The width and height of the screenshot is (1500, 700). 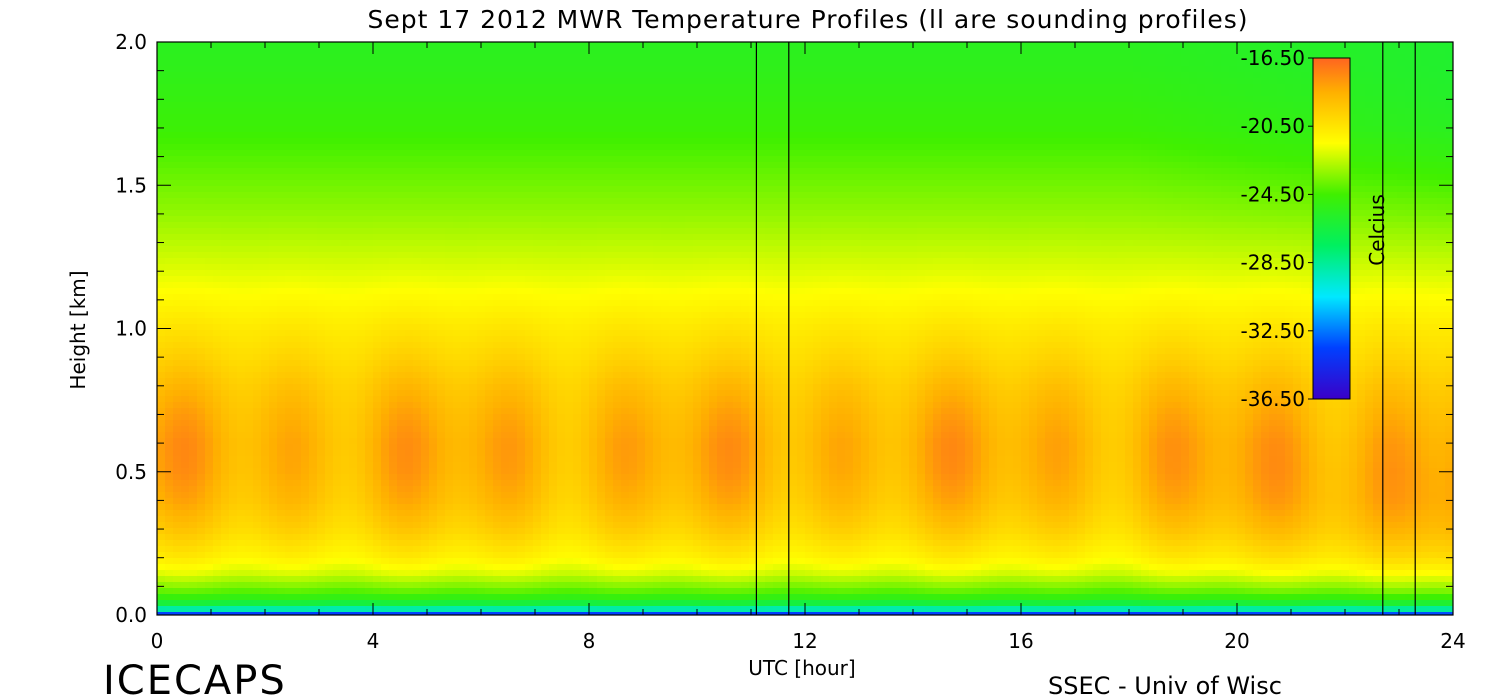 I want to click on colorbar-tick-label: -28.50, so click(x=1273, y=263).